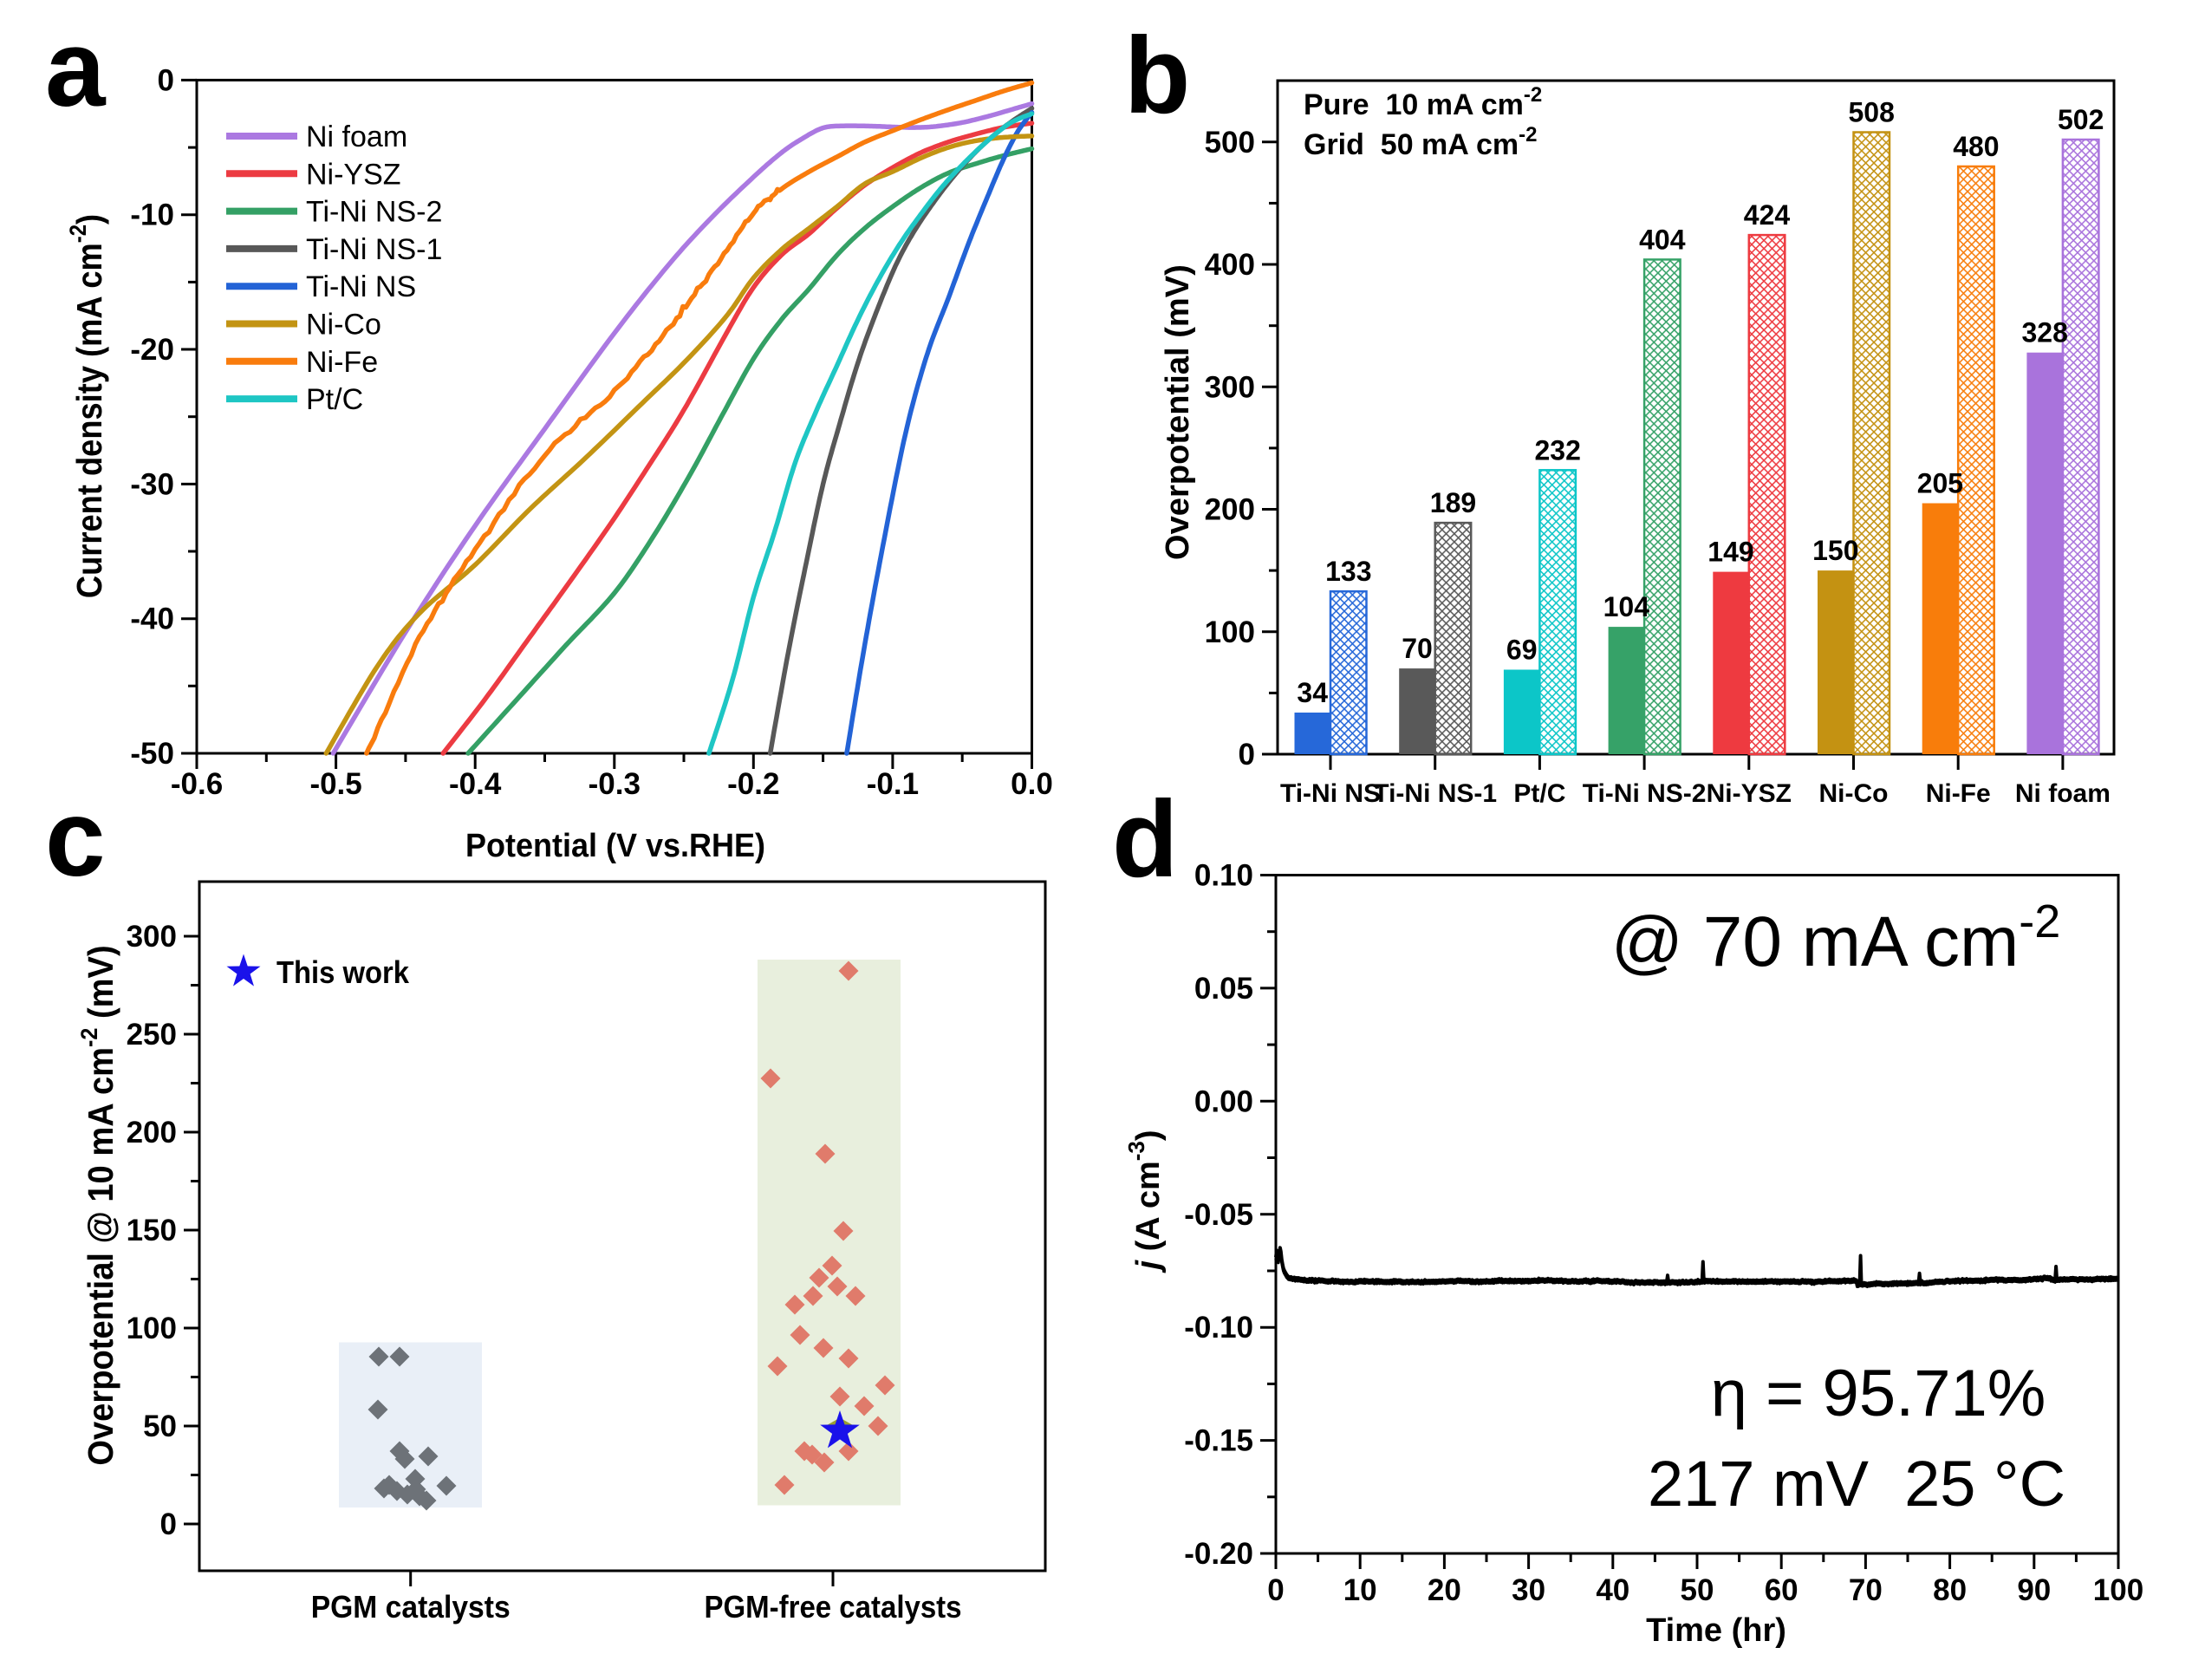 The image size is (2192, 1680). Describe the element at coordinates (343, 972) in the screenshot. I see `svg-text: This work` at that location.